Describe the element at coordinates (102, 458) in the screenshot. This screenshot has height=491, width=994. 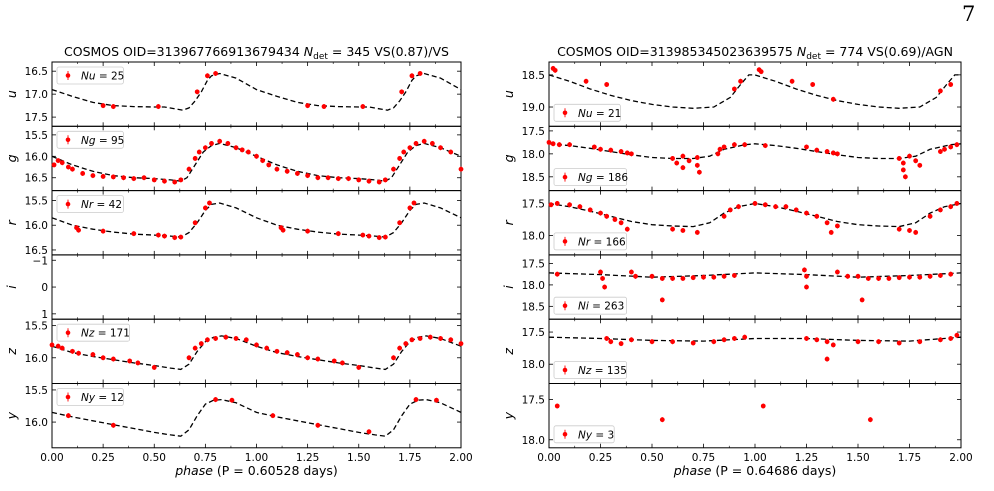
I see `x-tick-label: 0.25` at that location.